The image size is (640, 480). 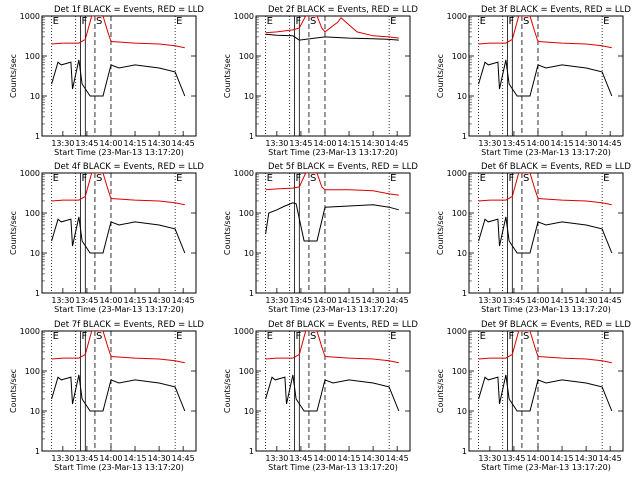 What do you see at coordinates (556, 10) in the screenshot?
I see `panel-title: Det 3f BLACK = Events, RED = LLD` at bounding box center [556, 10].